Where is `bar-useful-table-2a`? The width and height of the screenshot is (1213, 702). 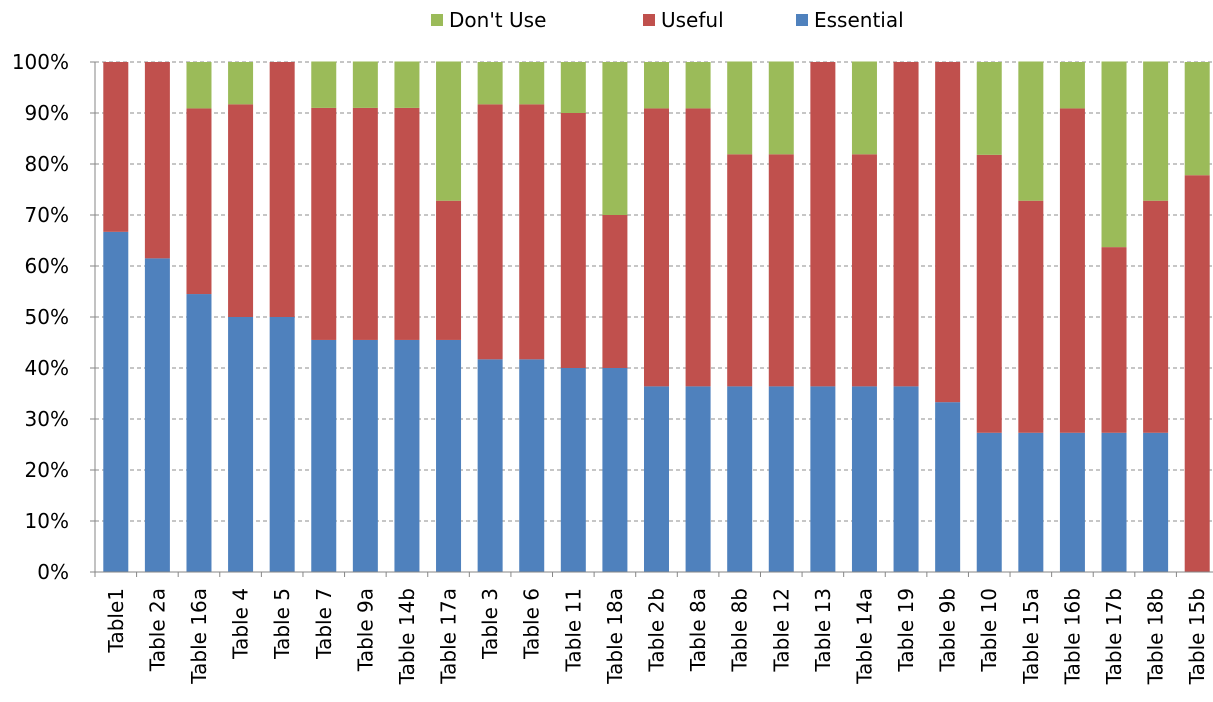
bar-useful-table-2a is located at coordinates (157, 160).